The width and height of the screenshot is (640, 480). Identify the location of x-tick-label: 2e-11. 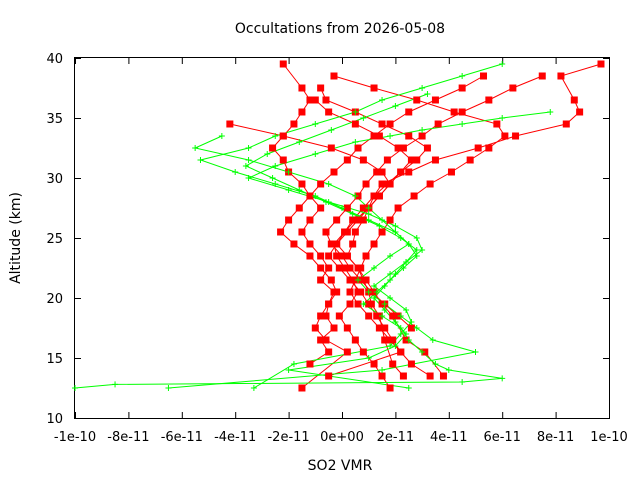
(396, 437).